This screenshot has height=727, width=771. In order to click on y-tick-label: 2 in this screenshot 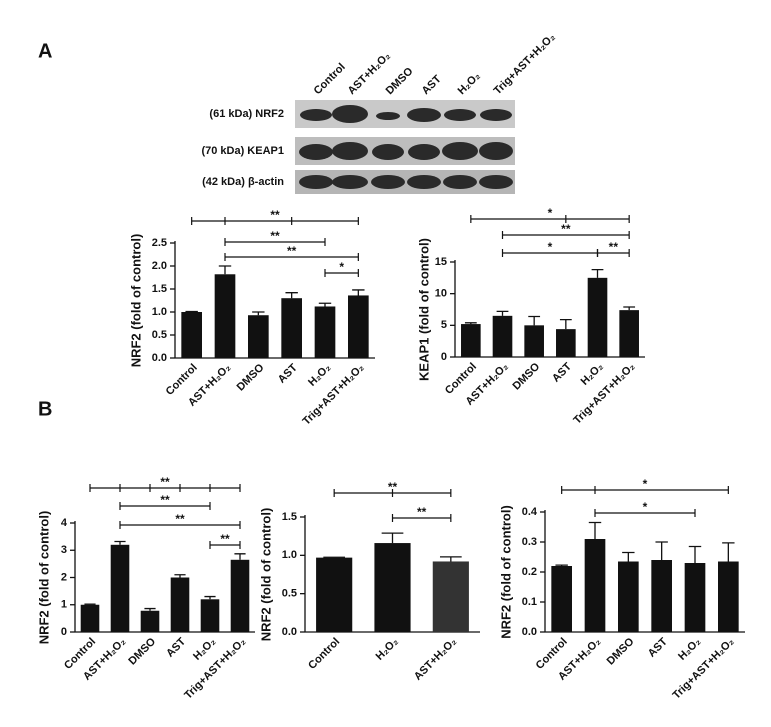, I will do `click(64, 577)`.